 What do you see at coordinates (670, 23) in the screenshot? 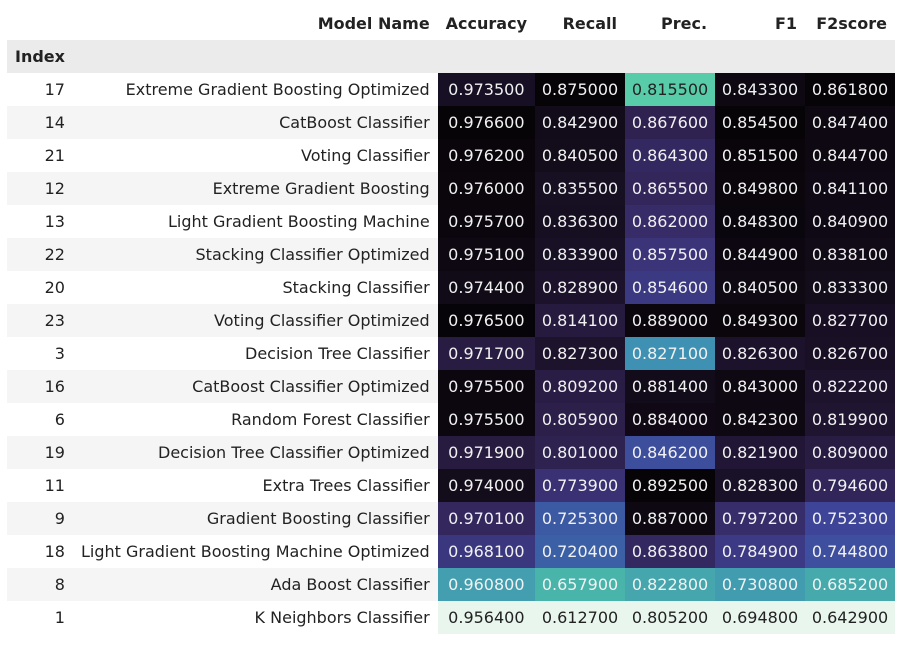
I see `col-header-precision: Prec.` at bounding box center [670, 23].